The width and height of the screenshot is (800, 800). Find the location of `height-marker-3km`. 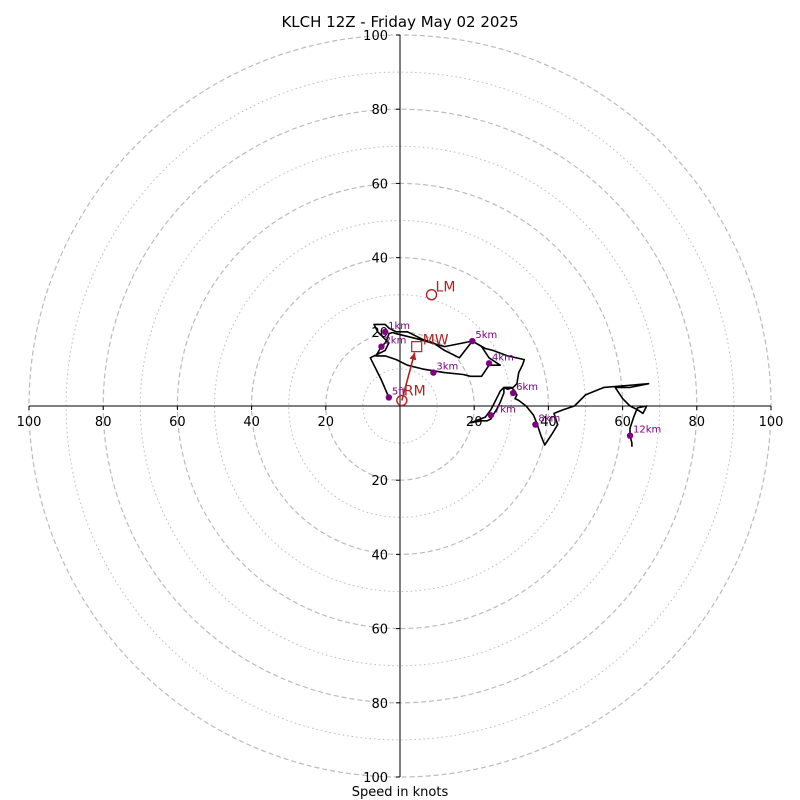

height-marker-3km is located at coordinates (433, 372).